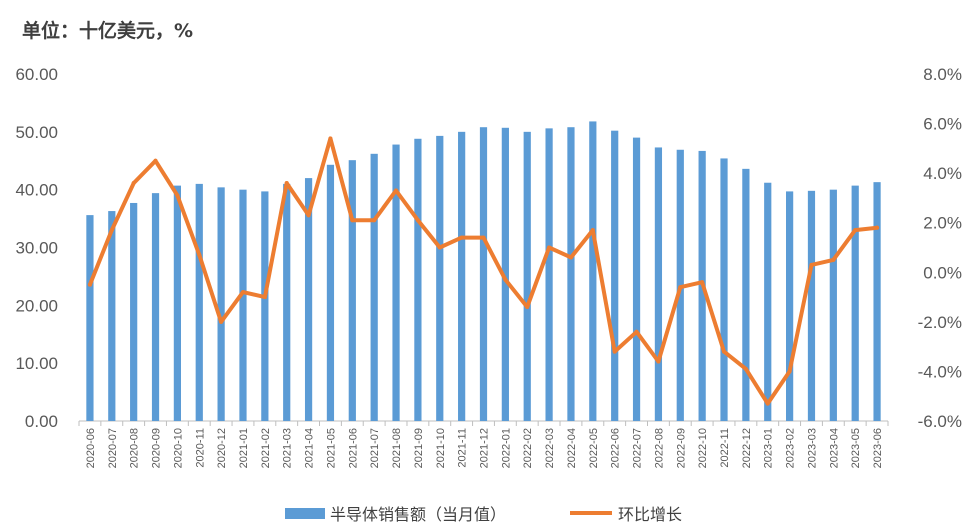  What do you see at coordinates (485, 448) in the screenshot?
I see `x-tick-label: 2021-12` at bounding box center [485, 448].